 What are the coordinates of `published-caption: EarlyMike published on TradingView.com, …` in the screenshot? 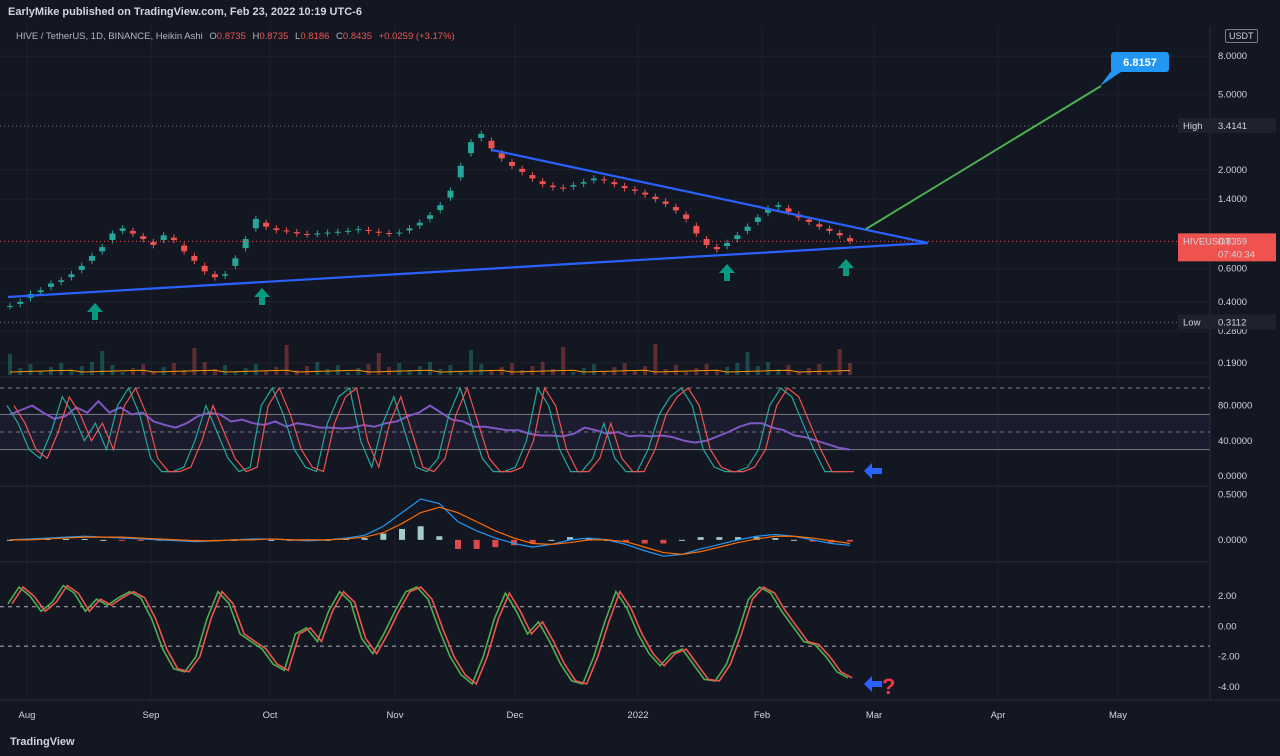 It's located at (185, 12).